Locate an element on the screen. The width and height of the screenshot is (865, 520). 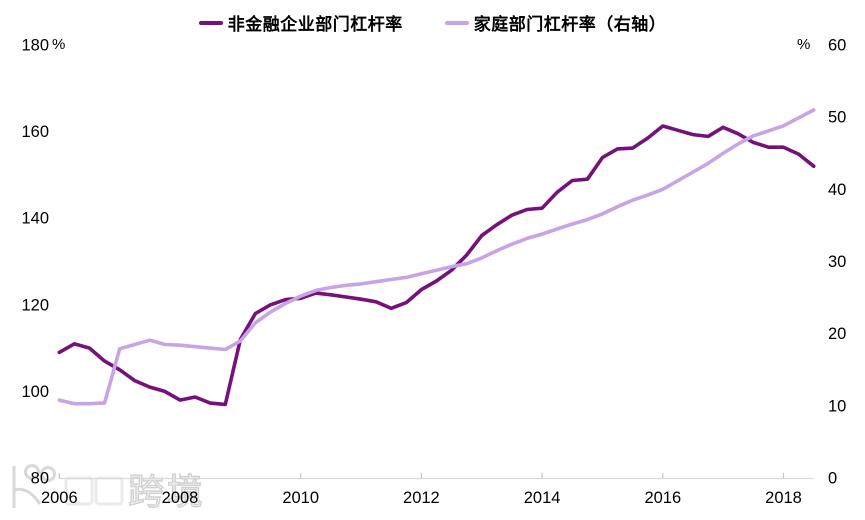
household-line-swatch is located at coordinates (456, 22).